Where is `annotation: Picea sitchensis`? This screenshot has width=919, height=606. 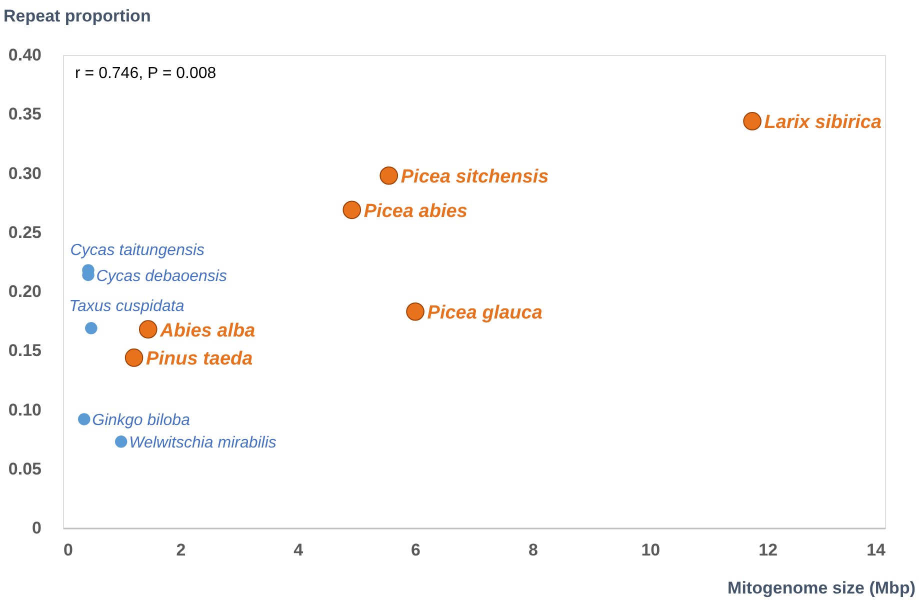
annotation: Picea sitchensis is located at coordinates (474, 177).